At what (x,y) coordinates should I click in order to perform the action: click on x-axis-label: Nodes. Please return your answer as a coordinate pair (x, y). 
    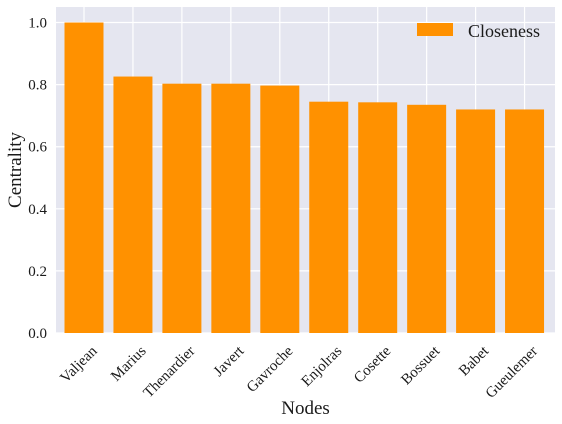
    Looking at the image, I should click on (305, 408).